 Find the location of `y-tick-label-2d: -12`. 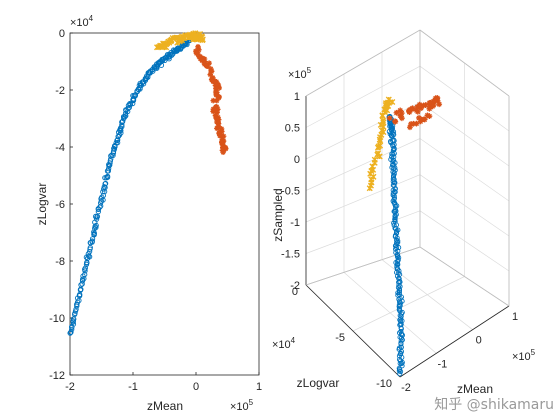

y-tick-label-2d: -12 is located at coordinates (57, 376).